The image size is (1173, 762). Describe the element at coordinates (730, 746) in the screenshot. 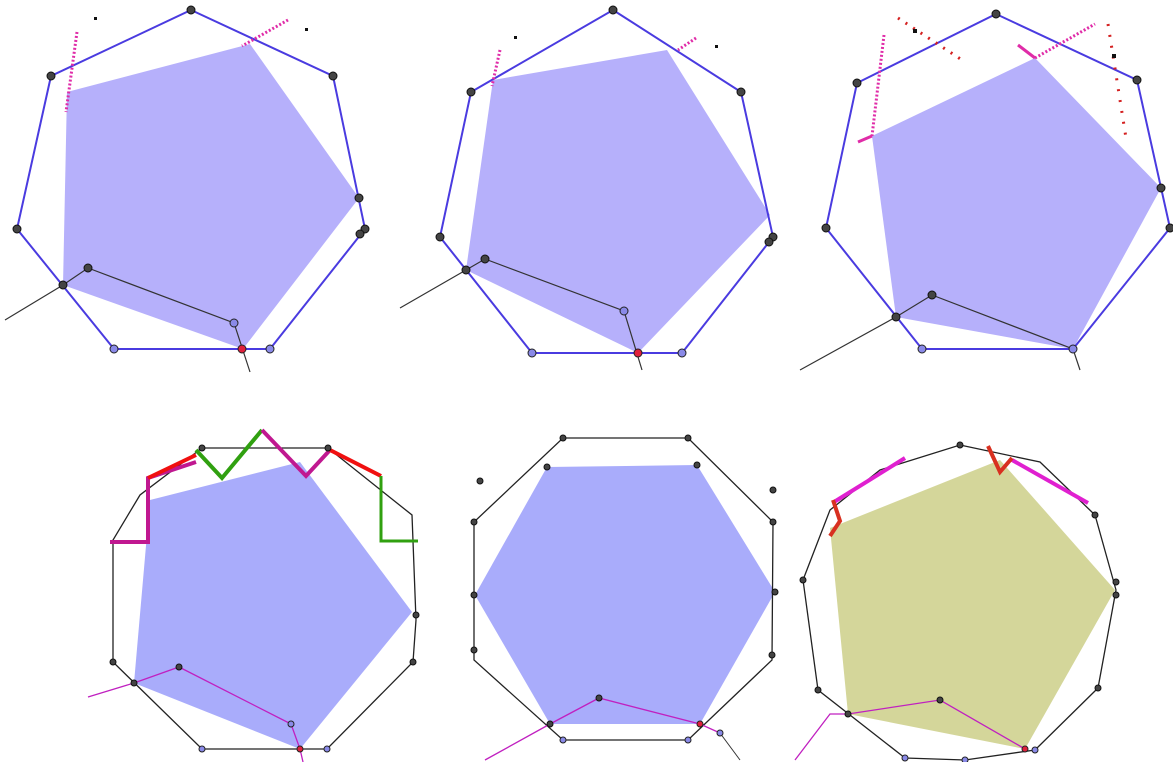

I see `line` at that location.